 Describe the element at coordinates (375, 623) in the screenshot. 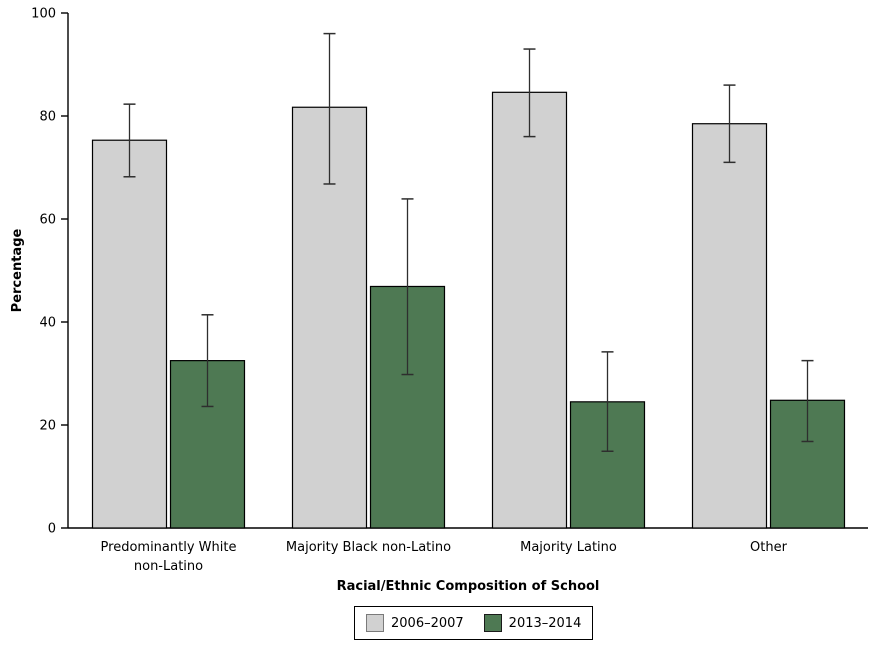

I see `legend-swatch-2006-2007` at that location.